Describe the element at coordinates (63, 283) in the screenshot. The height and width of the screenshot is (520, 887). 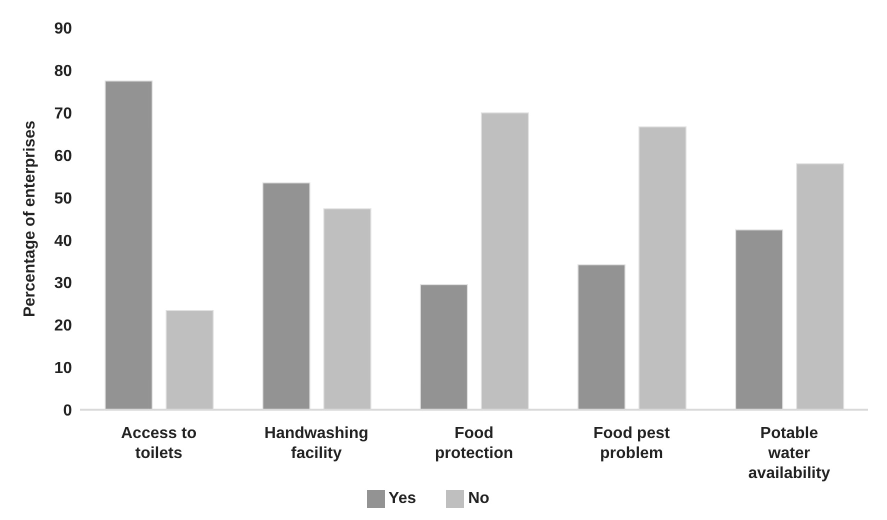
I see `y-tick-label: 30` at that location.